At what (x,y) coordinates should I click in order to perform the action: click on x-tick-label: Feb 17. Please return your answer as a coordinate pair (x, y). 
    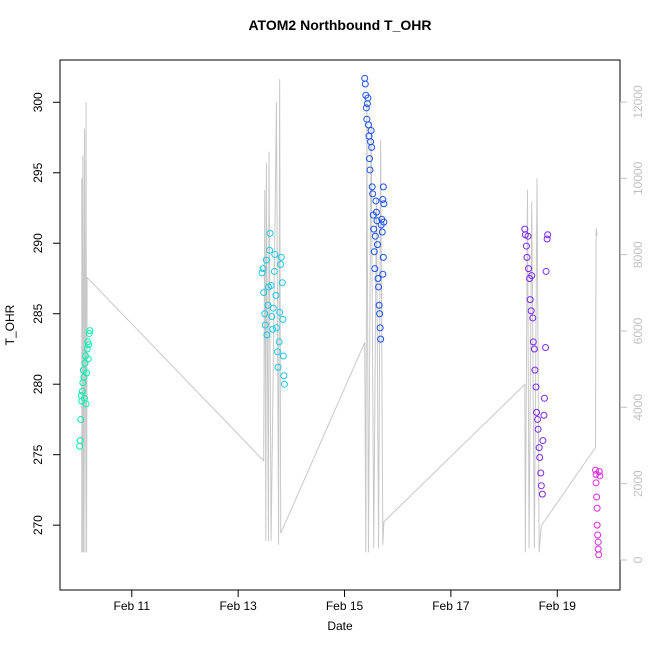
    Looking at the image, I should click on (451, 606).